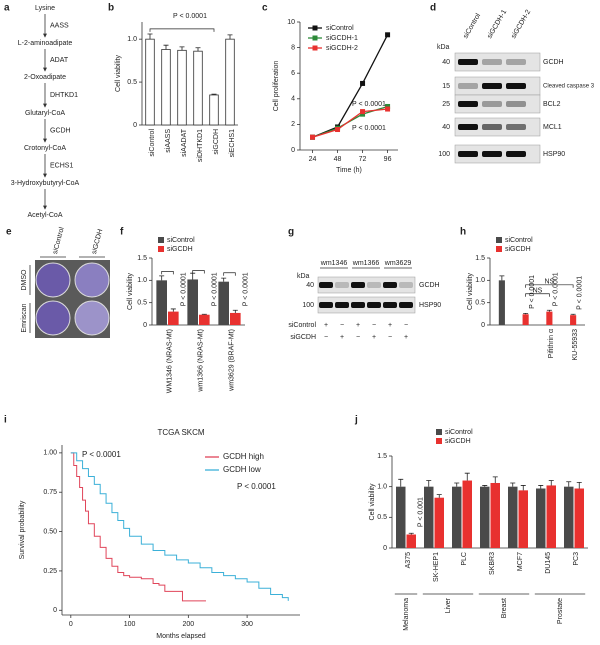 Image resolution: width=600 pixels, height=645 pixels. I want to click on metabolite: Glutaryl-CoA, so click(45, 113).